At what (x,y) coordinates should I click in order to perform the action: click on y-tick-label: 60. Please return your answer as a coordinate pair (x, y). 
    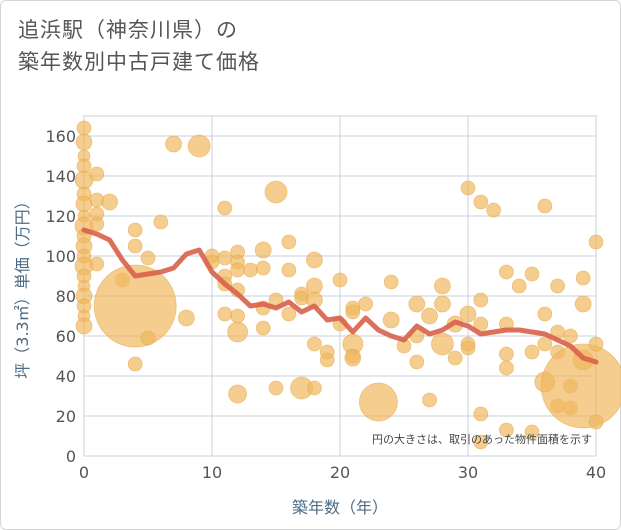
    Looking at the image, I should click on (66, 336).